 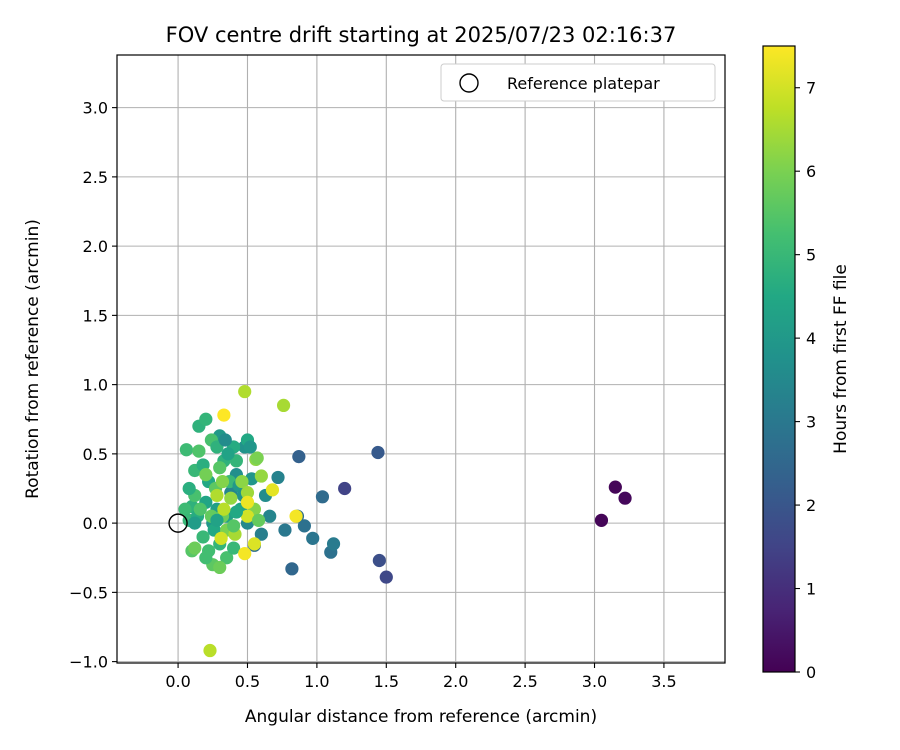 What do you see at coordinates (316, 681) in the screenshot?
I see `x-tick-label: 1.0` at bounding box center [316, 681].